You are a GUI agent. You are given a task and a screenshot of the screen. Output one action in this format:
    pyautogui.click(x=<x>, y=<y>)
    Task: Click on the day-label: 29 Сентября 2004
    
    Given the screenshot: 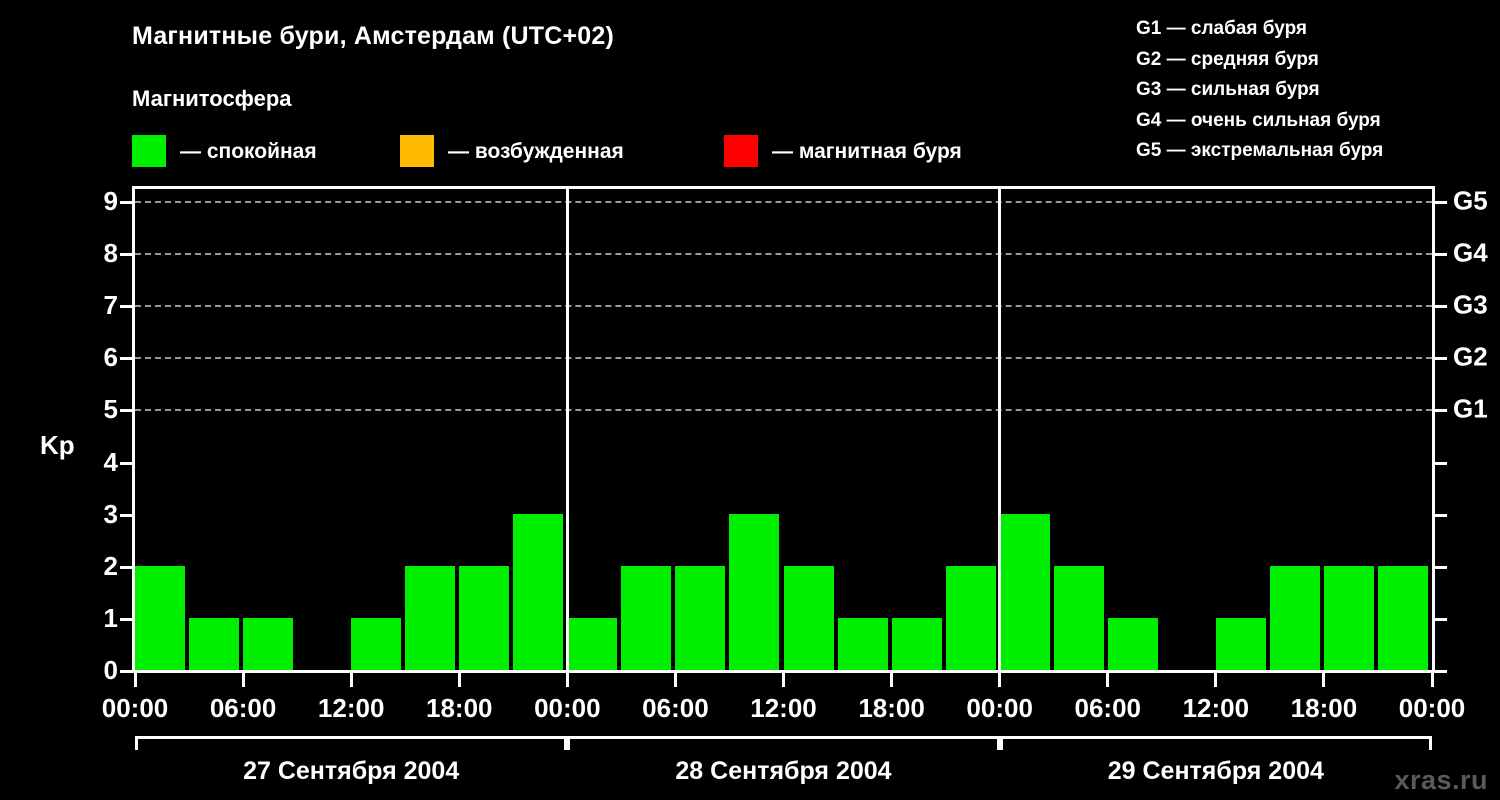 What is the action you would take?
    pyautogui.click(x=1215, y=771)
    